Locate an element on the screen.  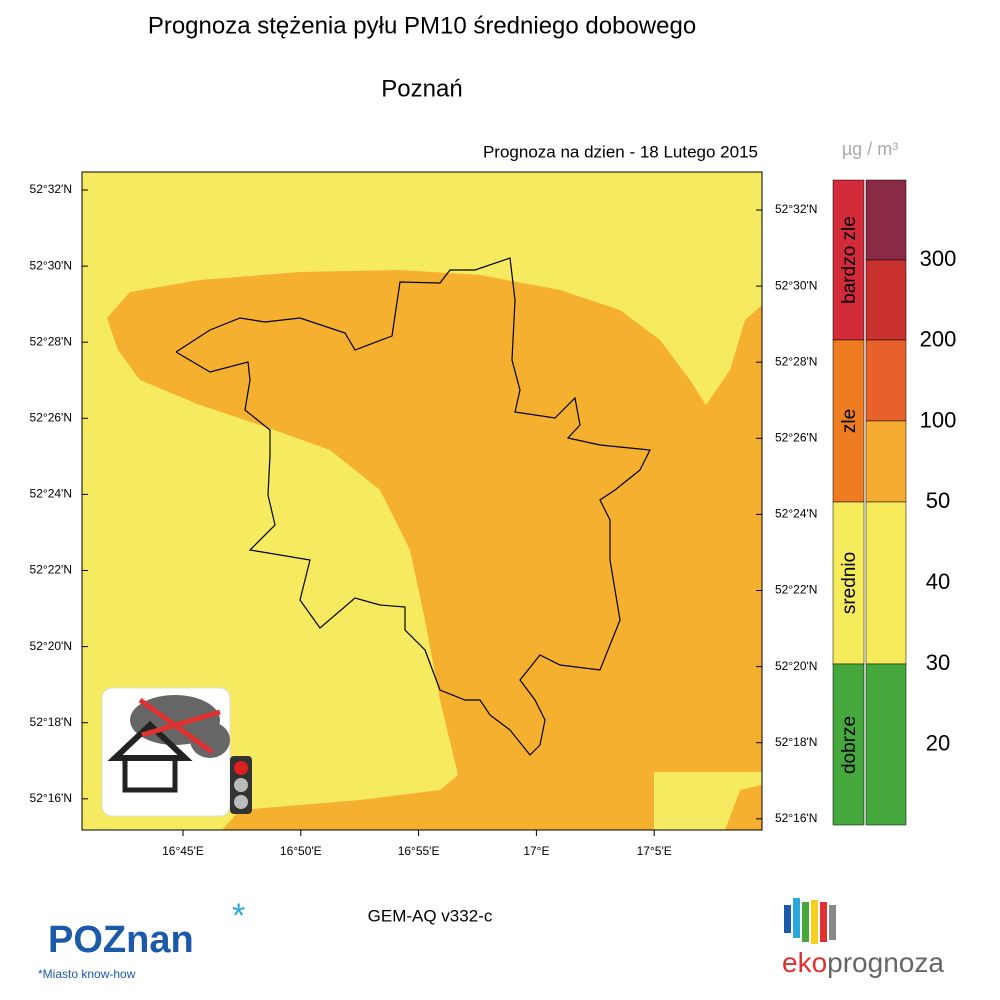
logo-ekoprognoza: ekoprognoza is located at coordinates (863, 962).